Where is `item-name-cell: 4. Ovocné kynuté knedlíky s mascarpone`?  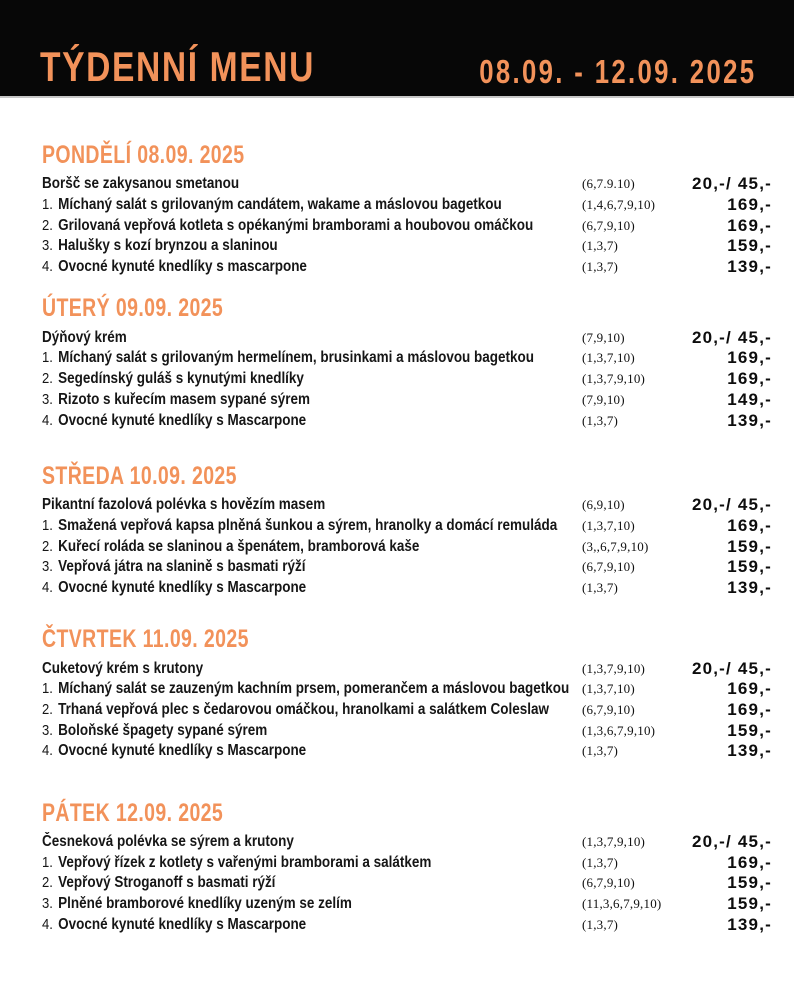
item-name-cell: 4. Ovocné kynuté knedlíky s mascarpone is located at coordinates (312, 267).